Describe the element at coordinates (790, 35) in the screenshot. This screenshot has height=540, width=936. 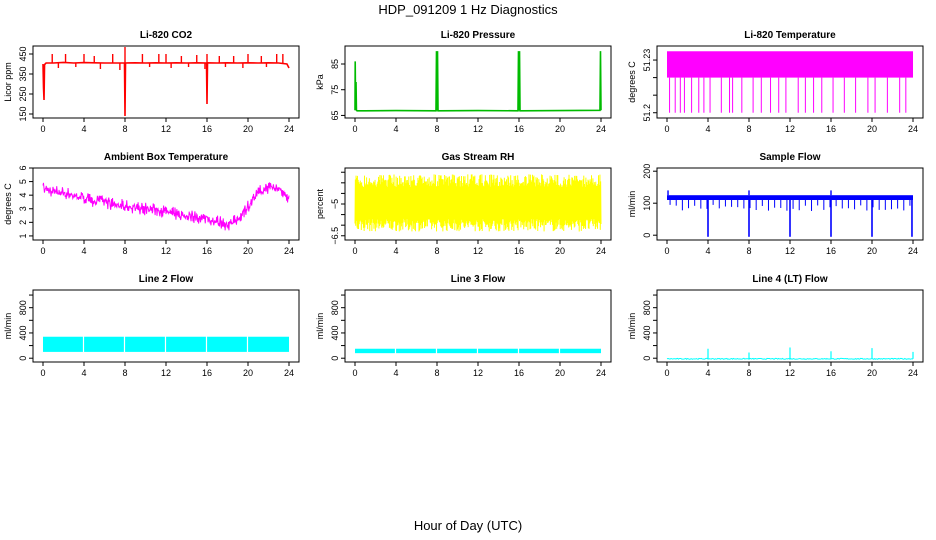
I see `panel-title: Li-820 Temperature` at that location.